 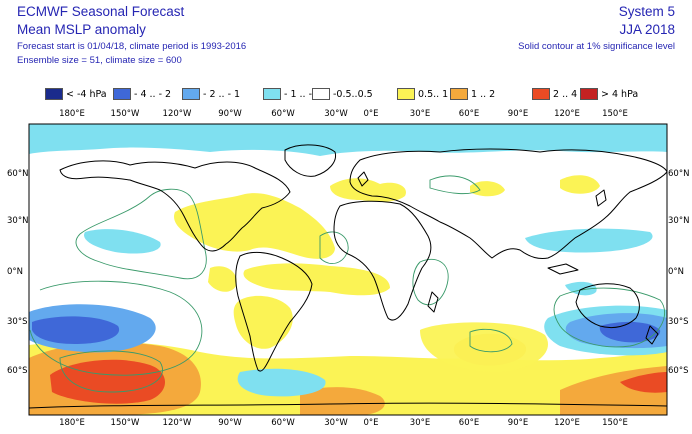 What do you see at coordinates (422, 94) in the screenshot?
I see `legend-item: 0.5.. 1` at bounding box center [422, 94].